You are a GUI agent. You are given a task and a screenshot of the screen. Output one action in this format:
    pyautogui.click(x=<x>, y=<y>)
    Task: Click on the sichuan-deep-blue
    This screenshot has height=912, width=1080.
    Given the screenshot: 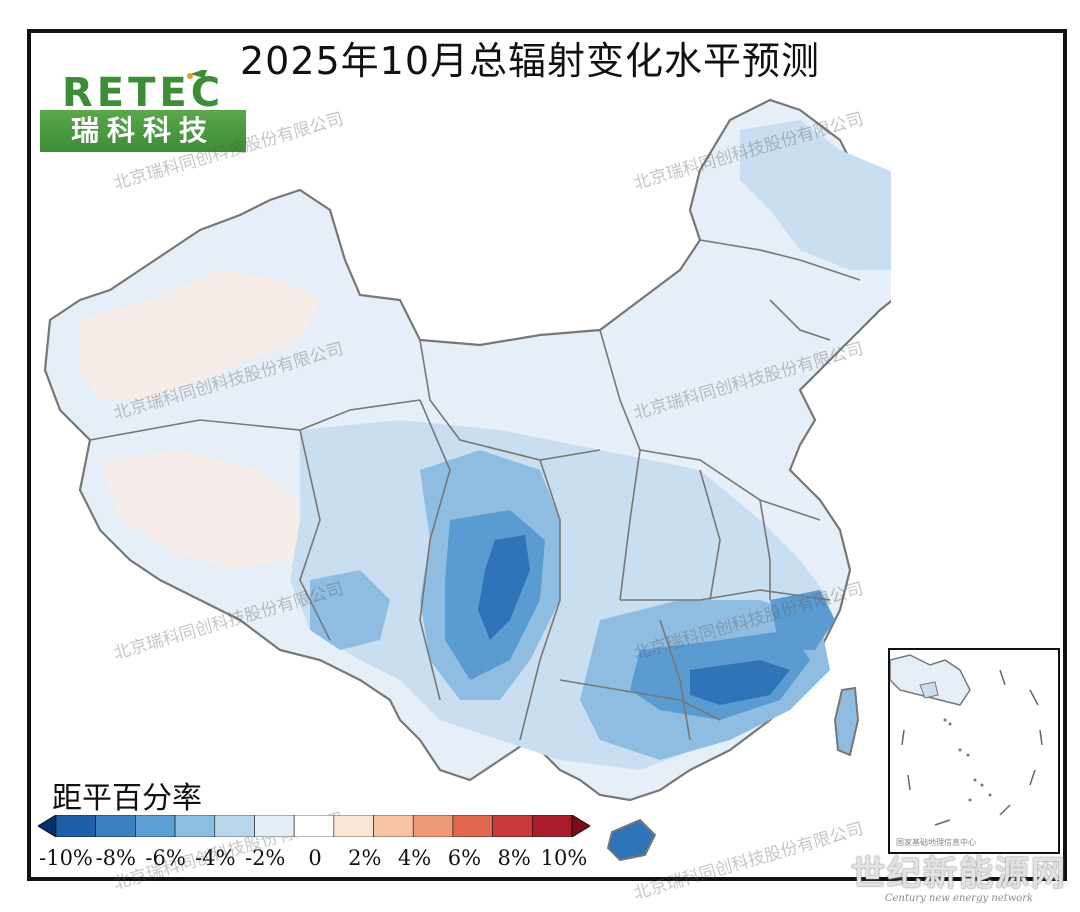 What is the action you would take?
    pyautogui.click(x=504, y=587)
    